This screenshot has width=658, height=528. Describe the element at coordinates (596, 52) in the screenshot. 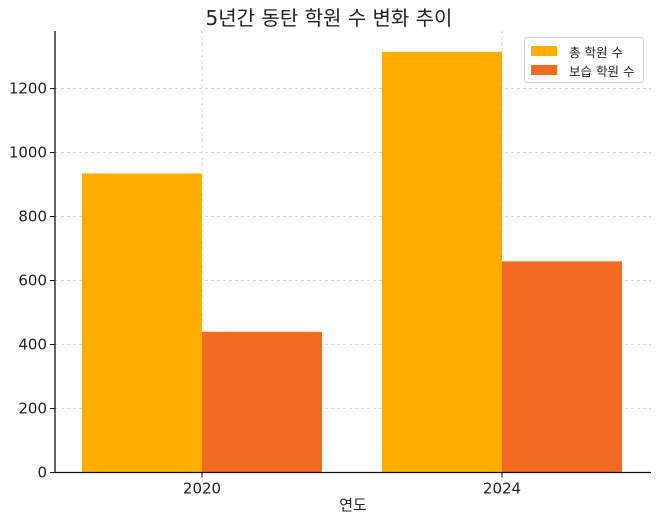

I see `legend-label-total: 총 학원 수` at that location.